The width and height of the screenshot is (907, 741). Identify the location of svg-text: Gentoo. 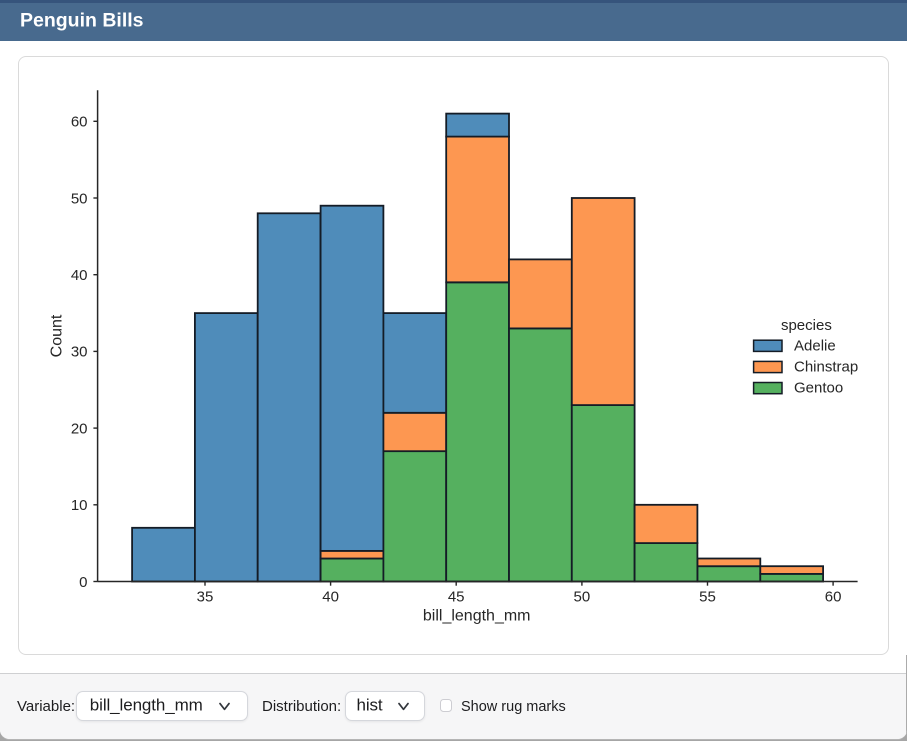
(818, 388).